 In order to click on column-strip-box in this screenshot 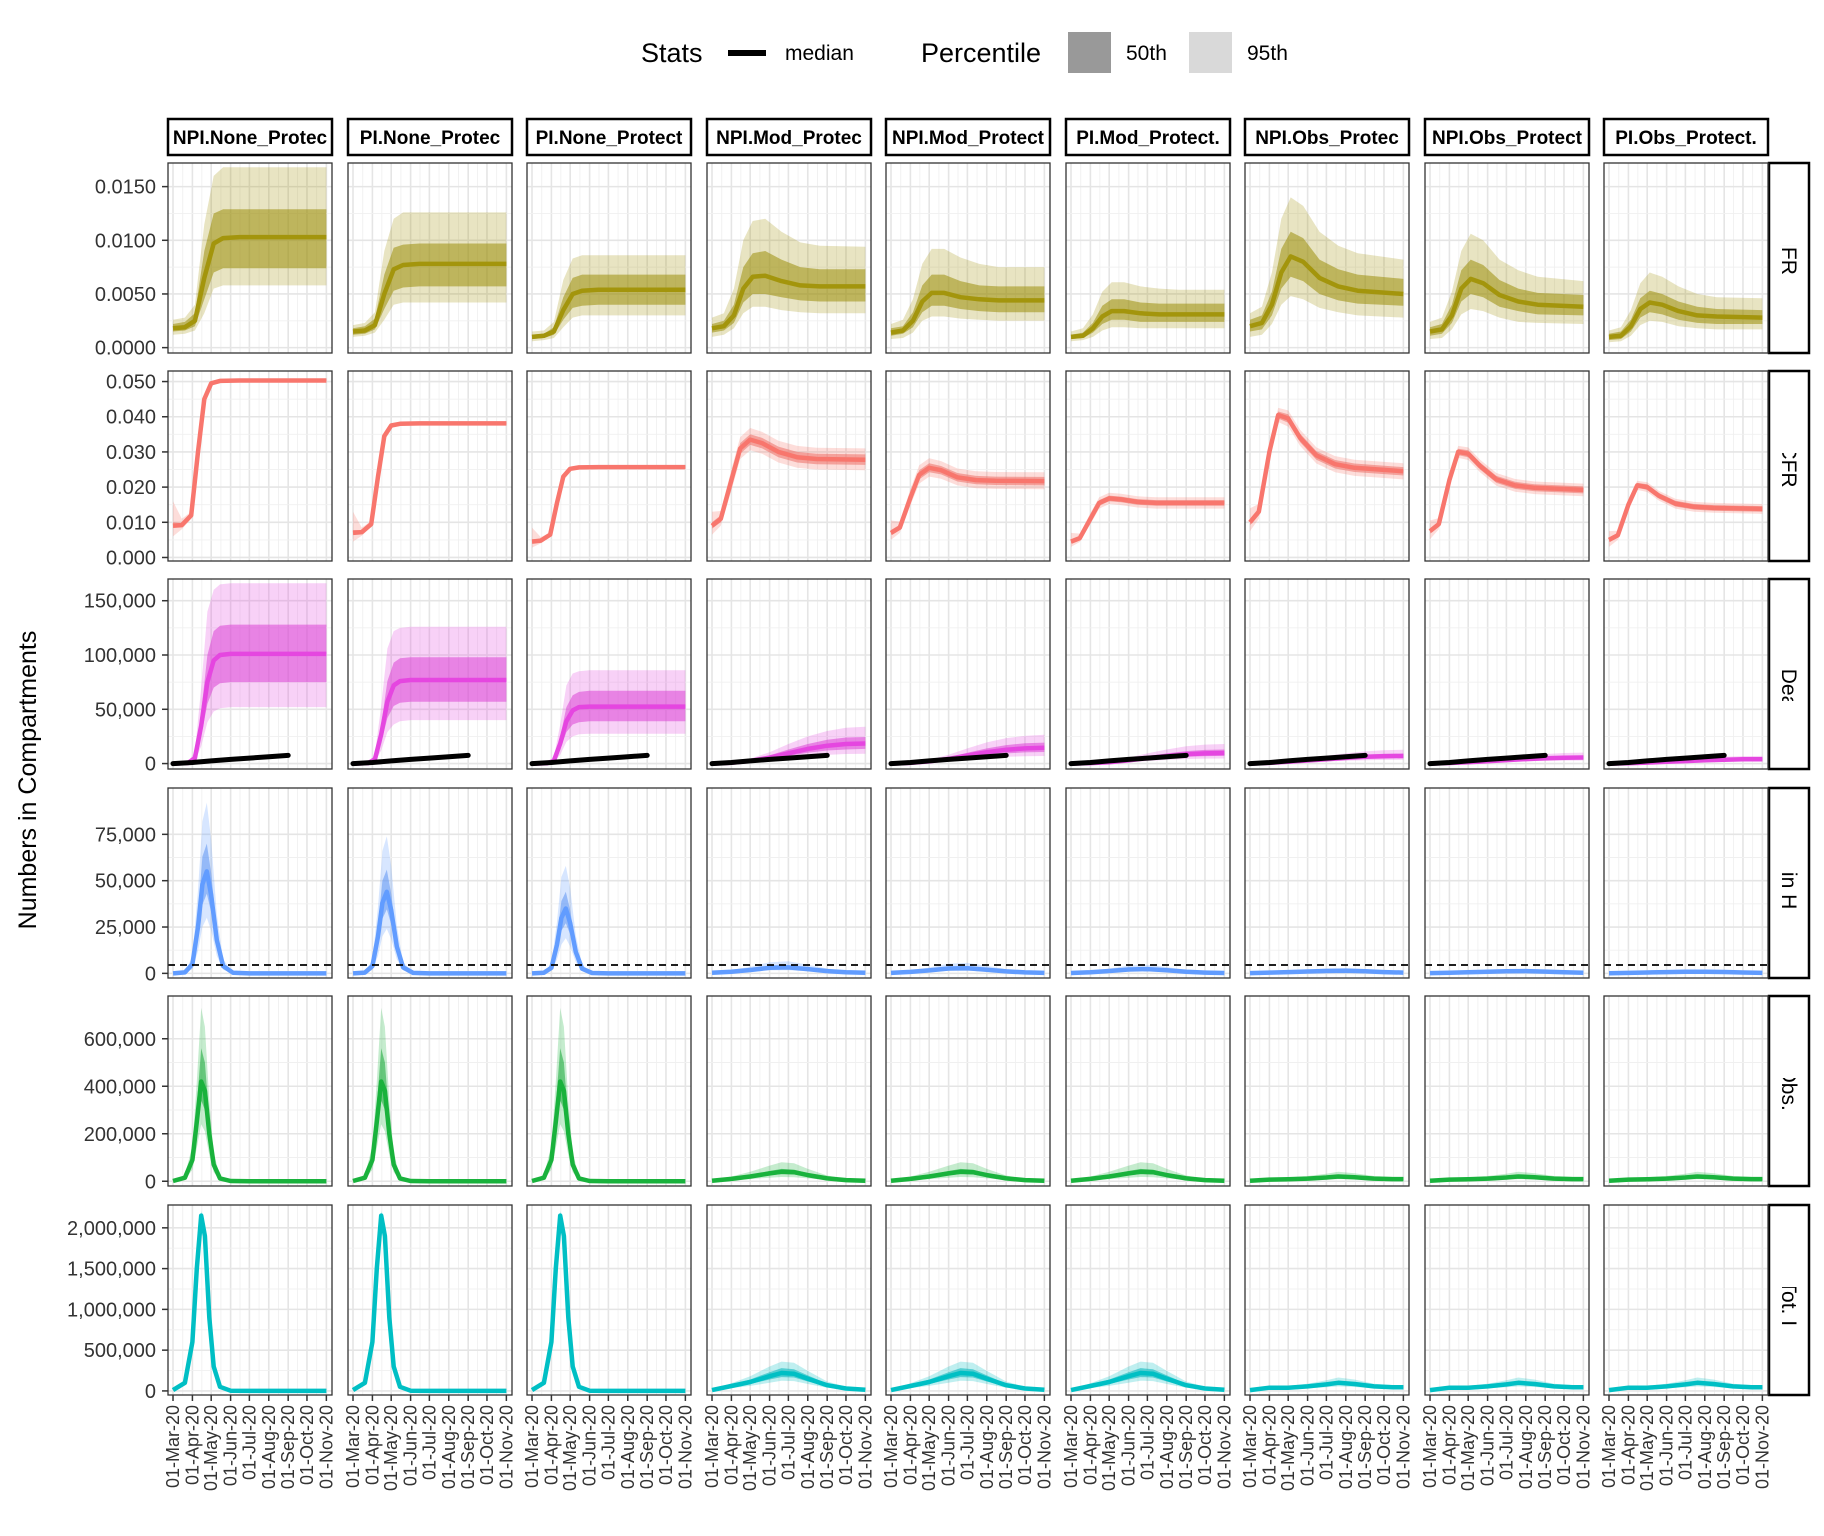, I will do `click(1507, 137)`.